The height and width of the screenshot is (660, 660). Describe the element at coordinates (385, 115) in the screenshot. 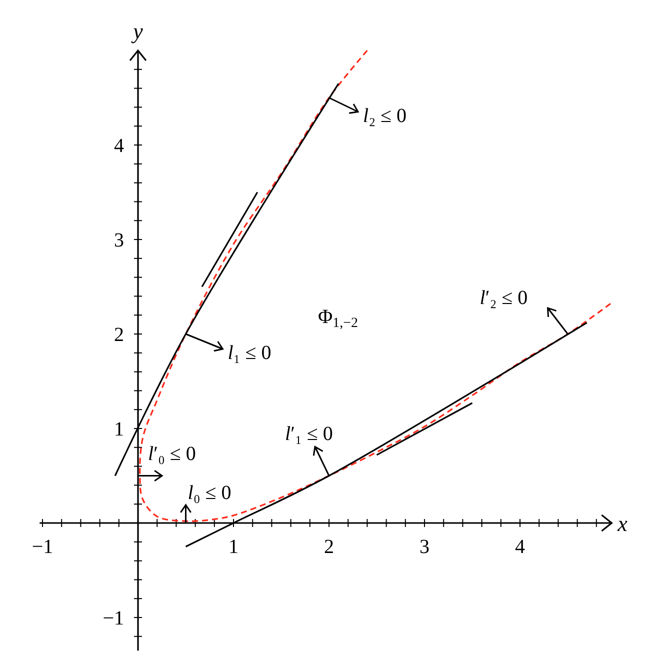

I see `annotation: l₂ ≤ 0` at that location.